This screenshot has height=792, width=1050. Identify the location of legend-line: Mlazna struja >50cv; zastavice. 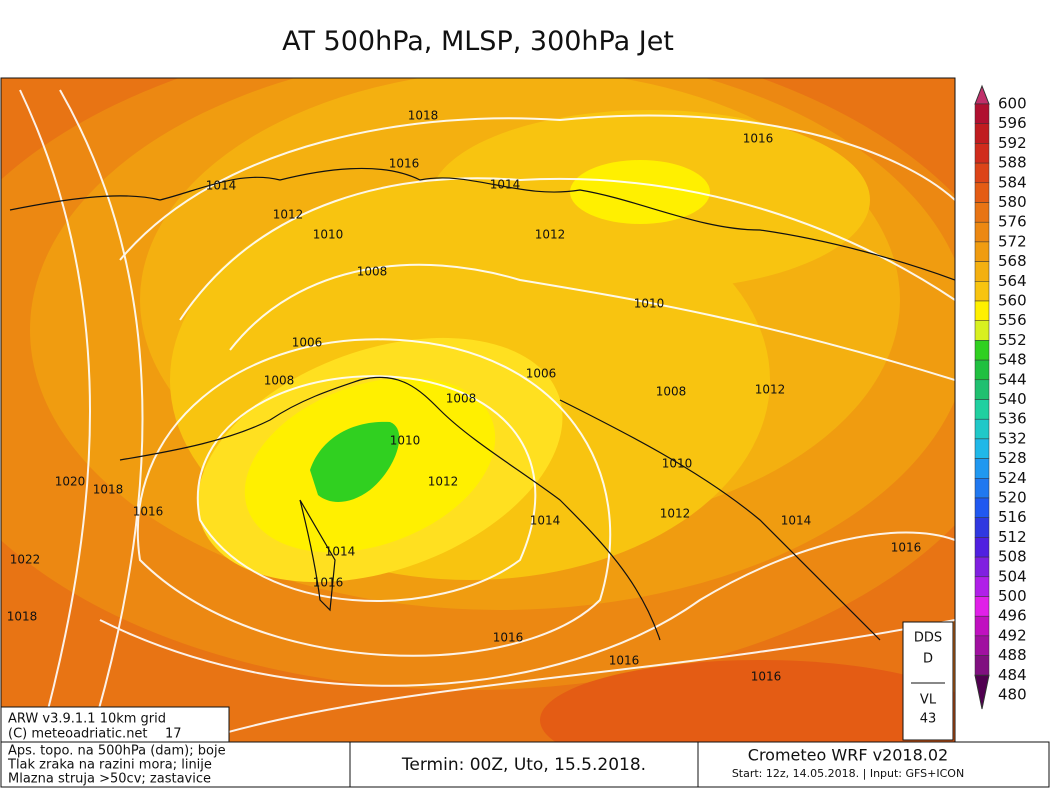
(109, 779).